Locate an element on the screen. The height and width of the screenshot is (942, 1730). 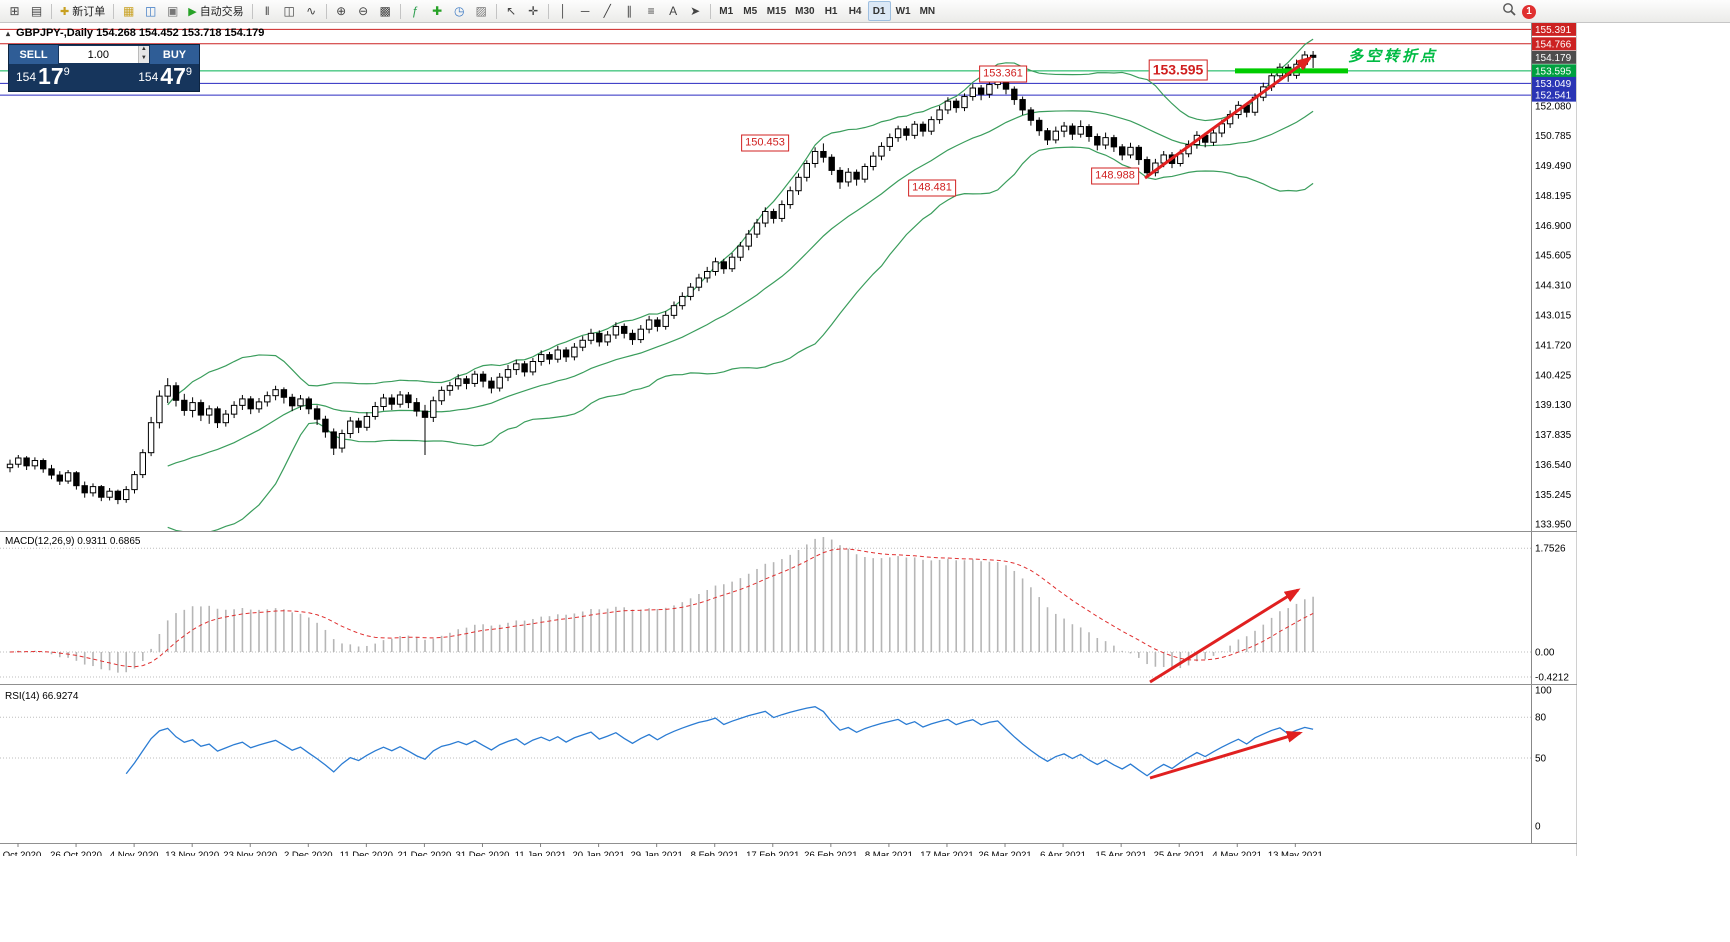
svg-text: 6 Apr 2021 is located at coordinates (1063, 853).